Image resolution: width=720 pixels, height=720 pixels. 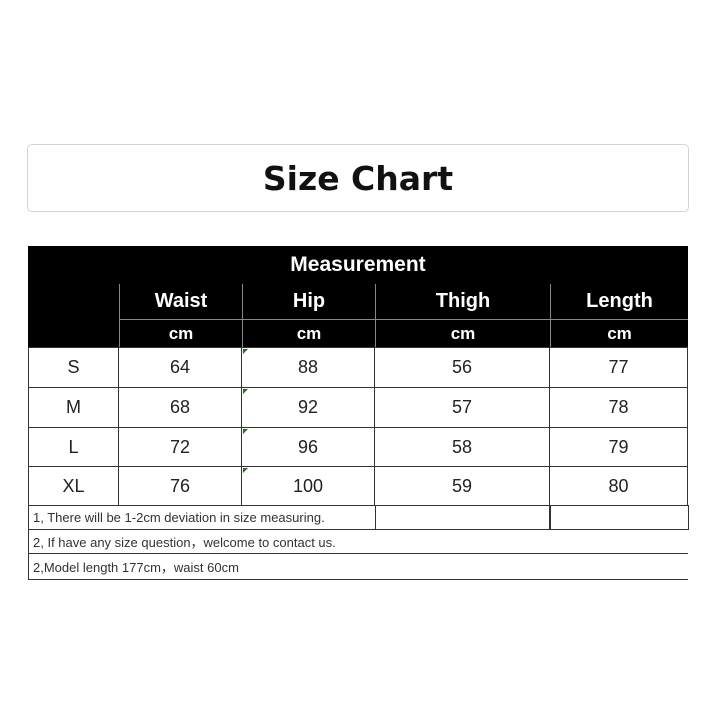 What do you see at coordinates (462, 367) in the screenshot?
I see `table-cell: 56` at bounding box center [462, 367].